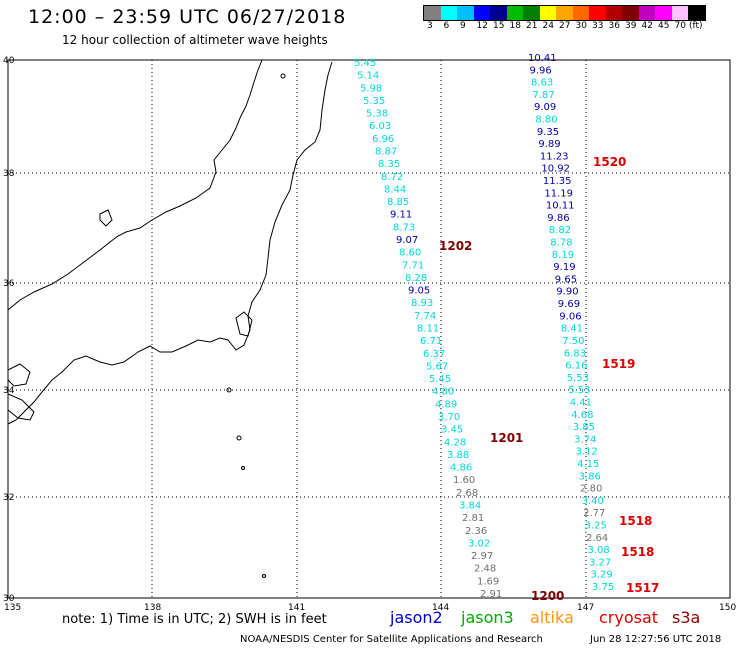  What do you see at coordinates (380, 126) in the screenshot?
I see `wave-height-value: 6.03` at bounding box center [380, 126].